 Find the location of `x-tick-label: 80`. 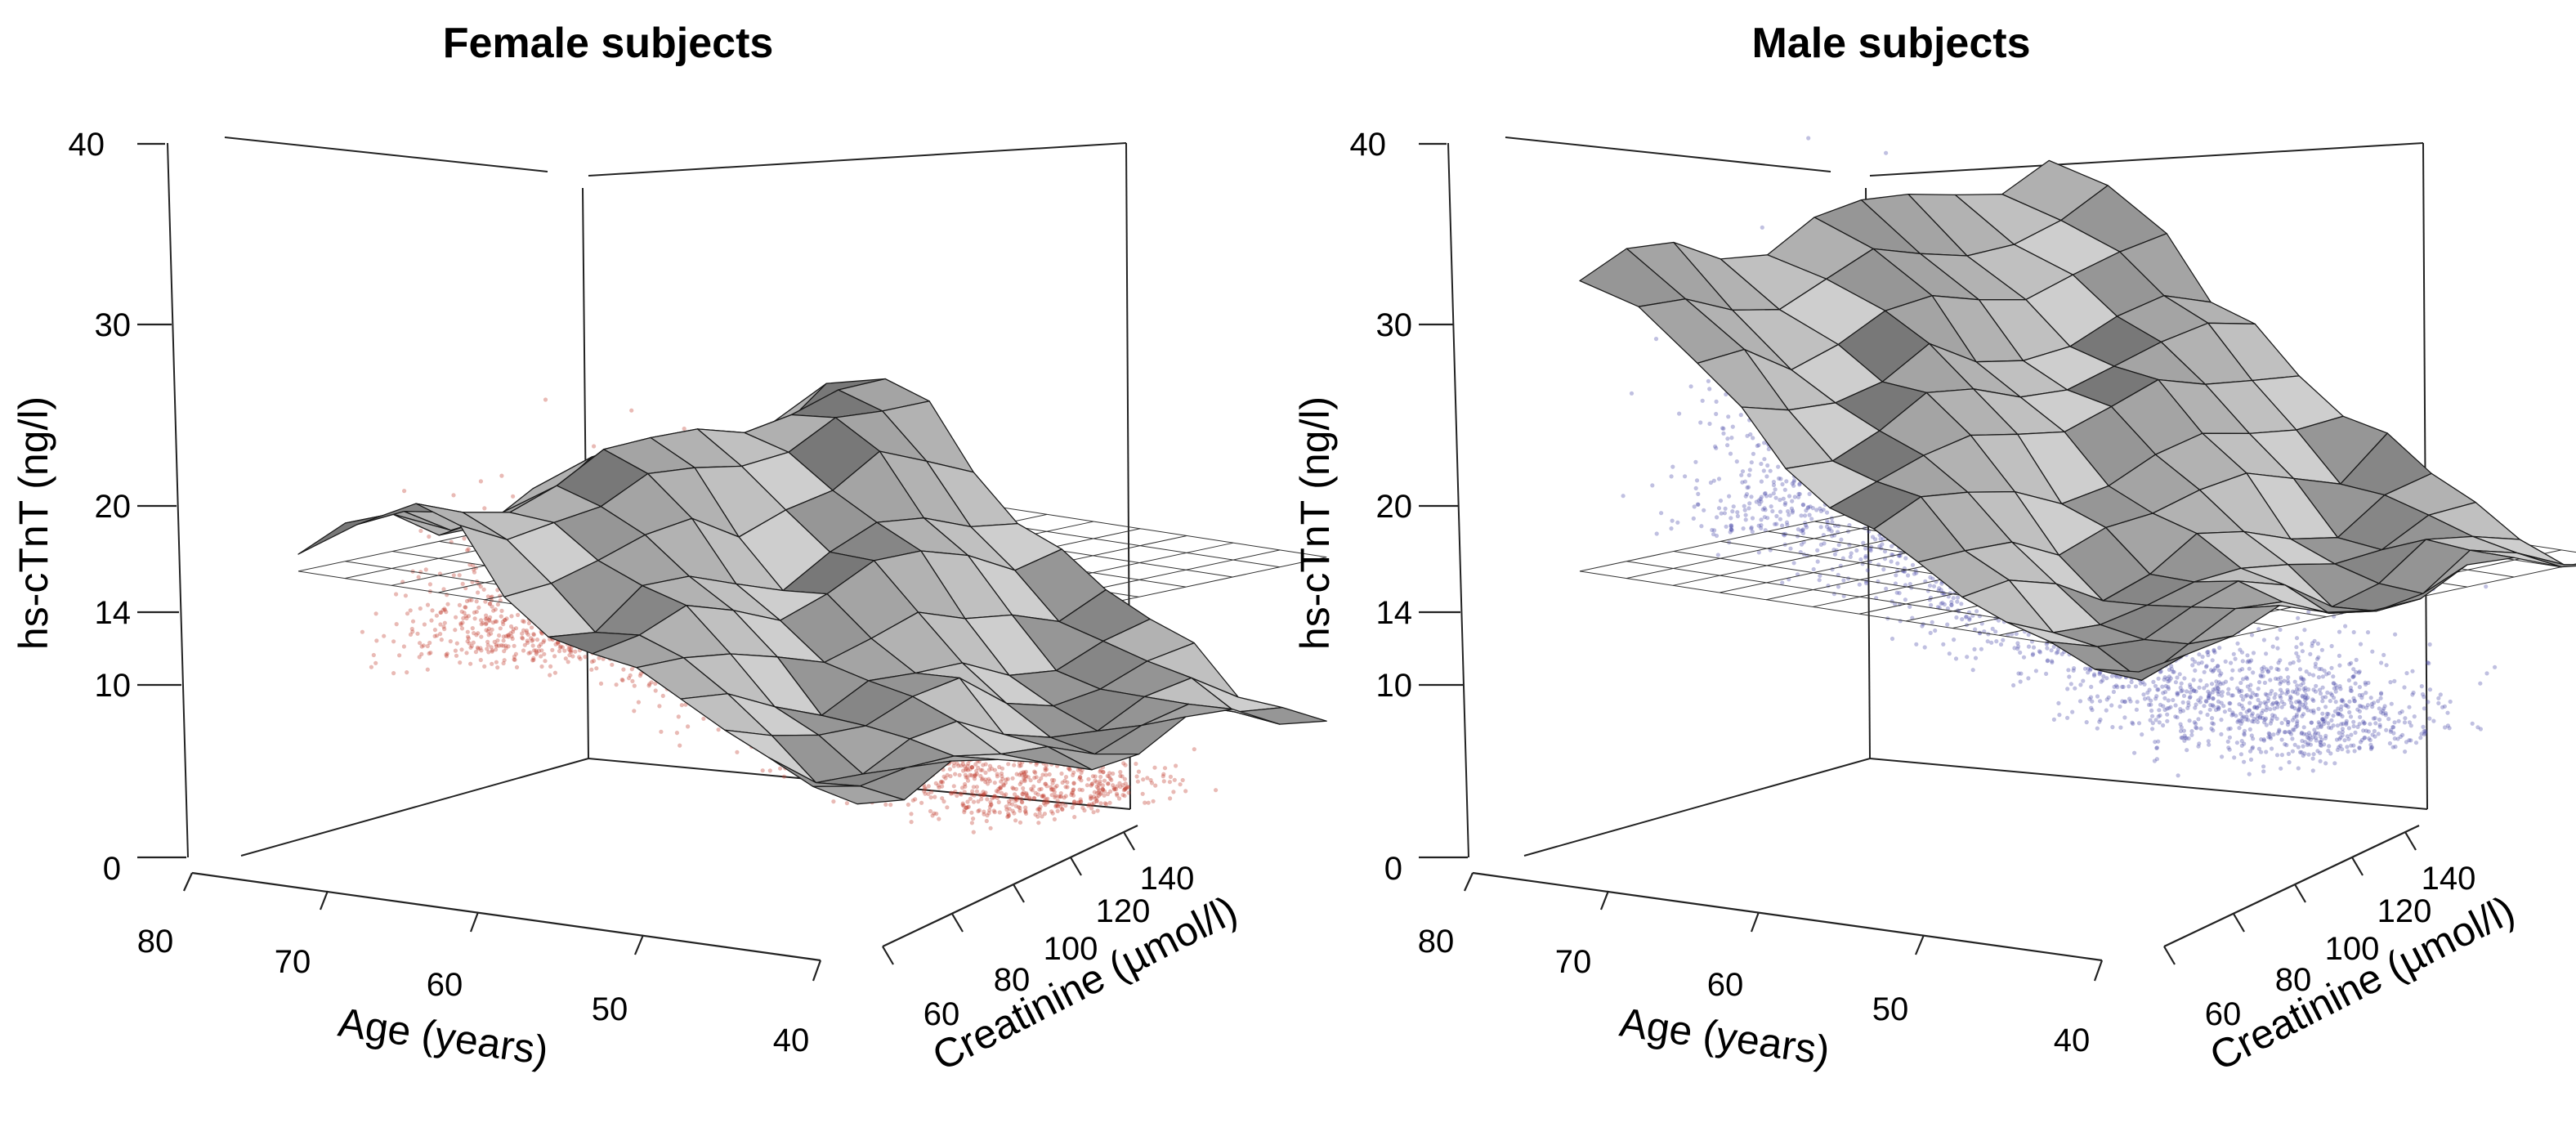

x-tick-label: 80 is located at coordinates (155, 942).